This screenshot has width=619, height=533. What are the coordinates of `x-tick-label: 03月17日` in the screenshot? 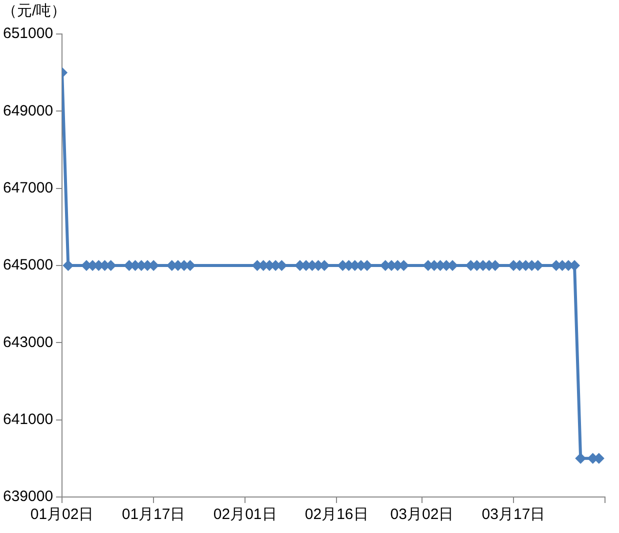 It's located at (514, 515).